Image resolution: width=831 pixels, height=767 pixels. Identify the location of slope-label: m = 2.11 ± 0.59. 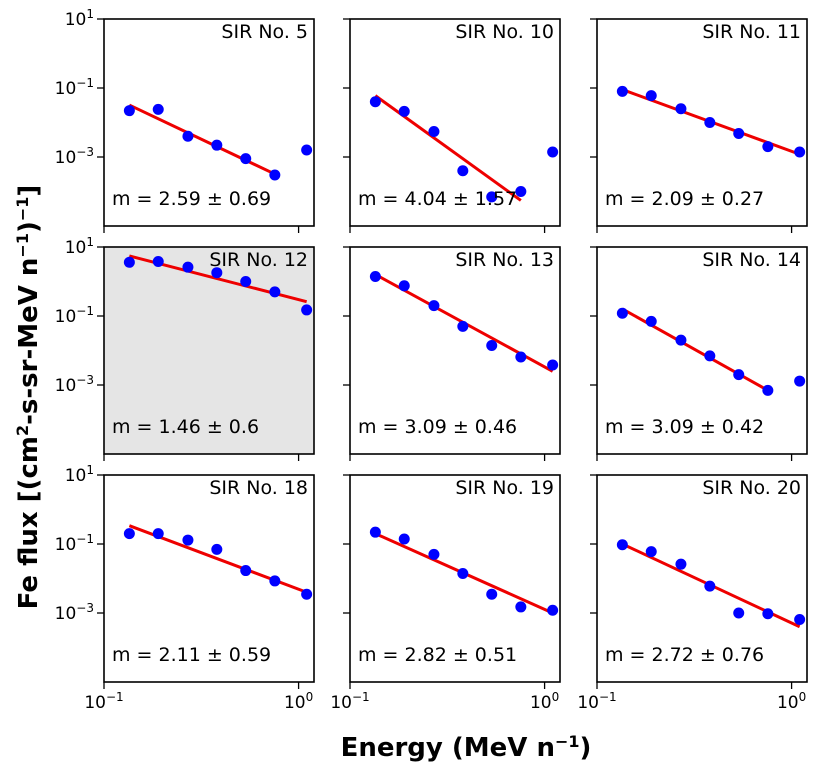
(191, 655).